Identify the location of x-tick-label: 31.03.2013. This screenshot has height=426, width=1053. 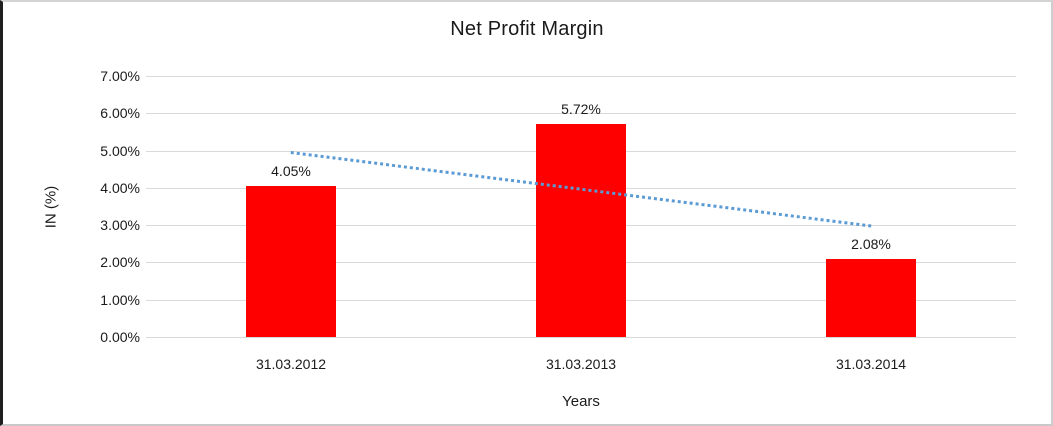
(581, 364).